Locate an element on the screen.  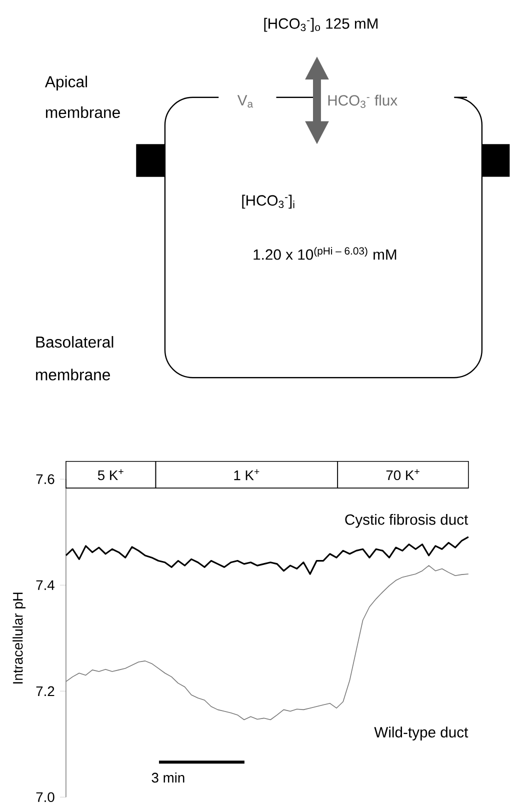
text: V$_{a}$ is located at coordinates (246, 101).